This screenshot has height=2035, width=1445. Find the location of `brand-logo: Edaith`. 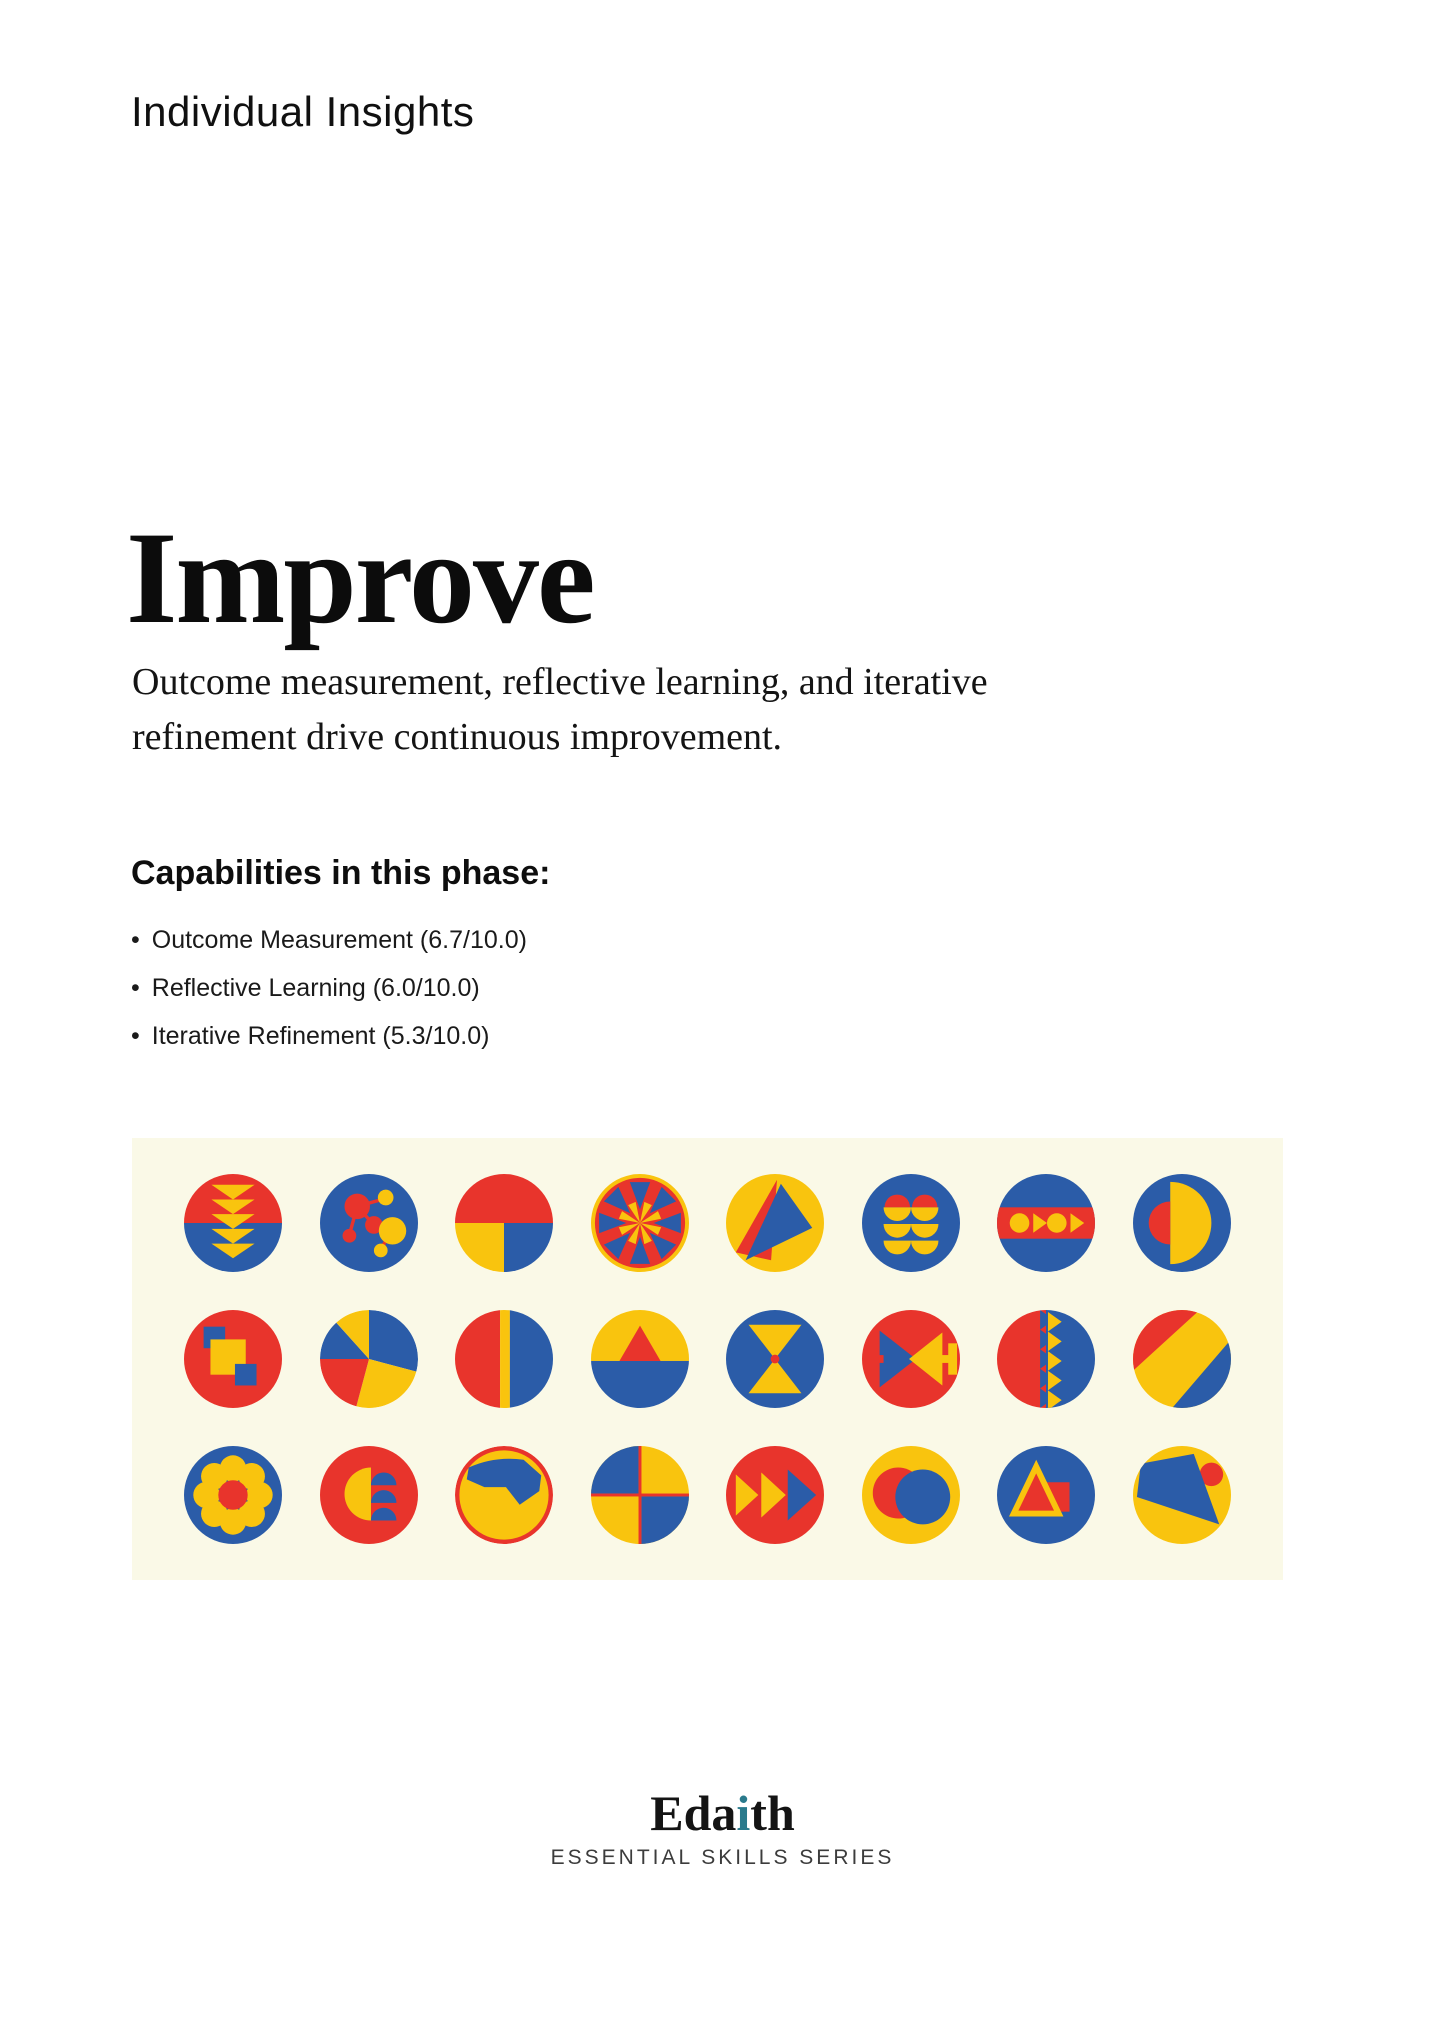

brand-logo: Edaith is located at coordinates (722, 1813).